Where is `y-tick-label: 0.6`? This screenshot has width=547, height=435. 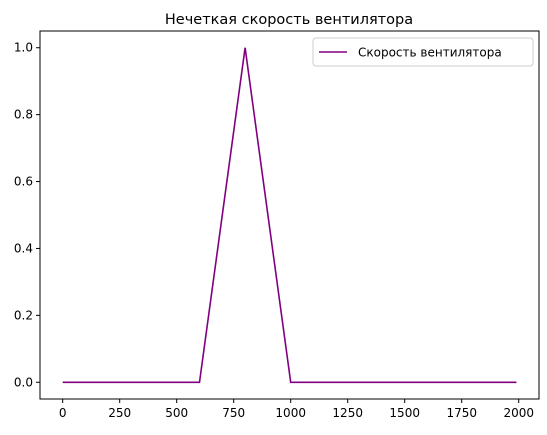 y-tick-label: 0.6 is located at coordinates (23, 182).